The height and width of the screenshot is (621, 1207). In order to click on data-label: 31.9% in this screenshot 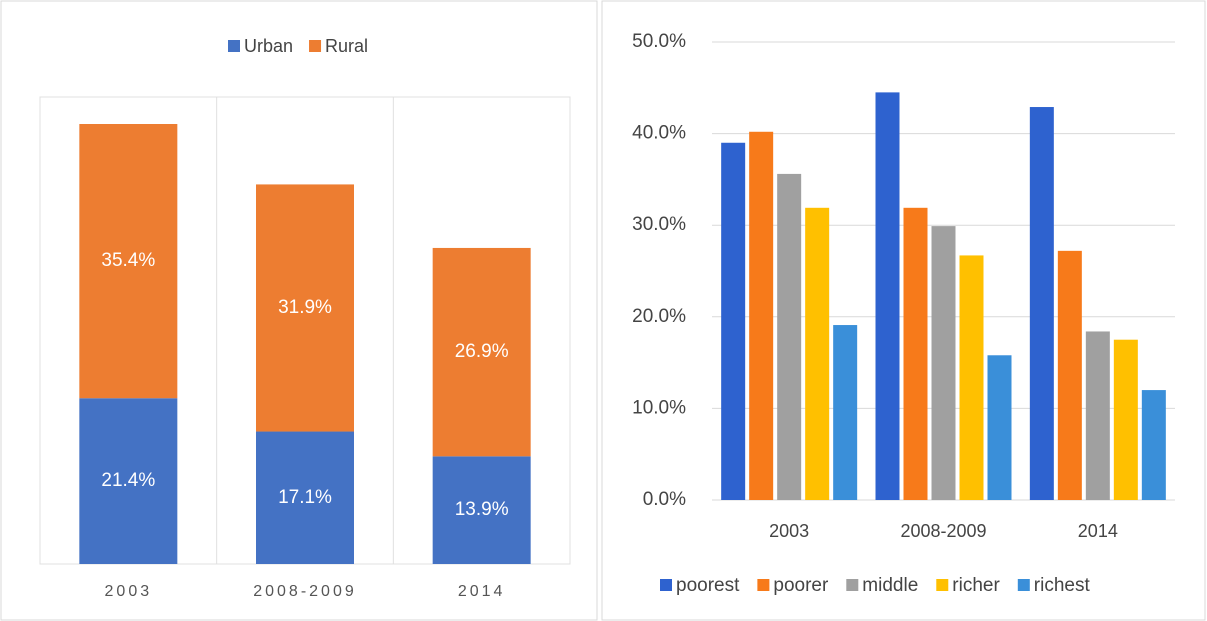, I will do `click(305, 307)`.